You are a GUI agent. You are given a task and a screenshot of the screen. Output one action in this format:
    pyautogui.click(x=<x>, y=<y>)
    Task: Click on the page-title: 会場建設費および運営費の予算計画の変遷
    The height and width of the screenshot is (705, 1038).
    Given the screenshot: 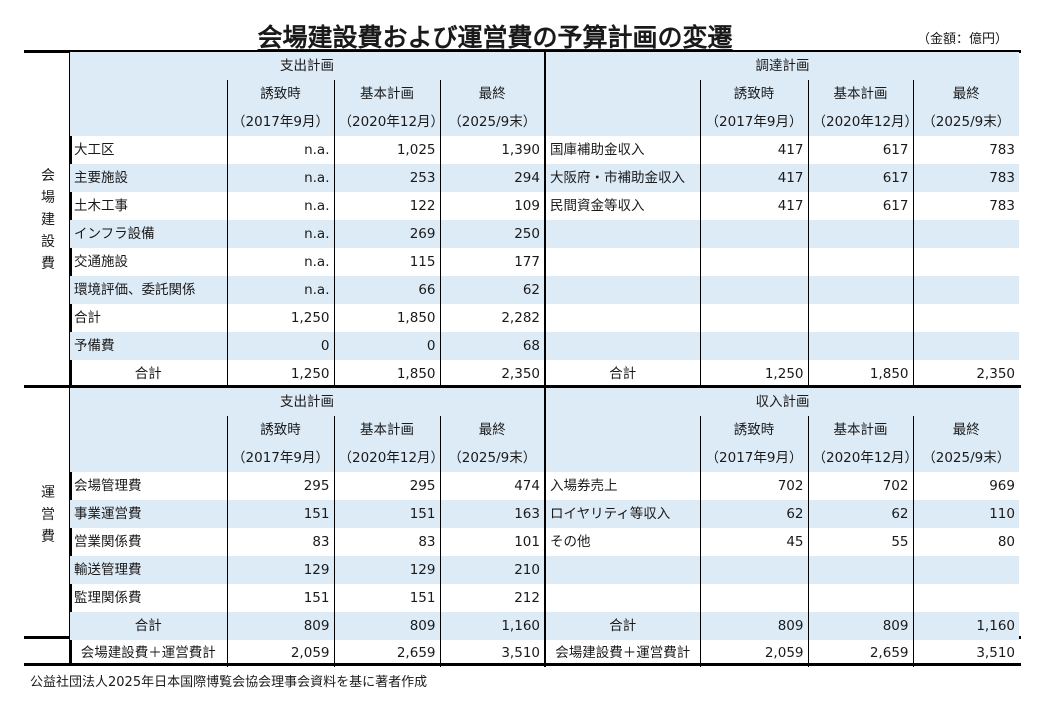 What is the action you would take?
    pyautogui.click(x=495, y=37)
    